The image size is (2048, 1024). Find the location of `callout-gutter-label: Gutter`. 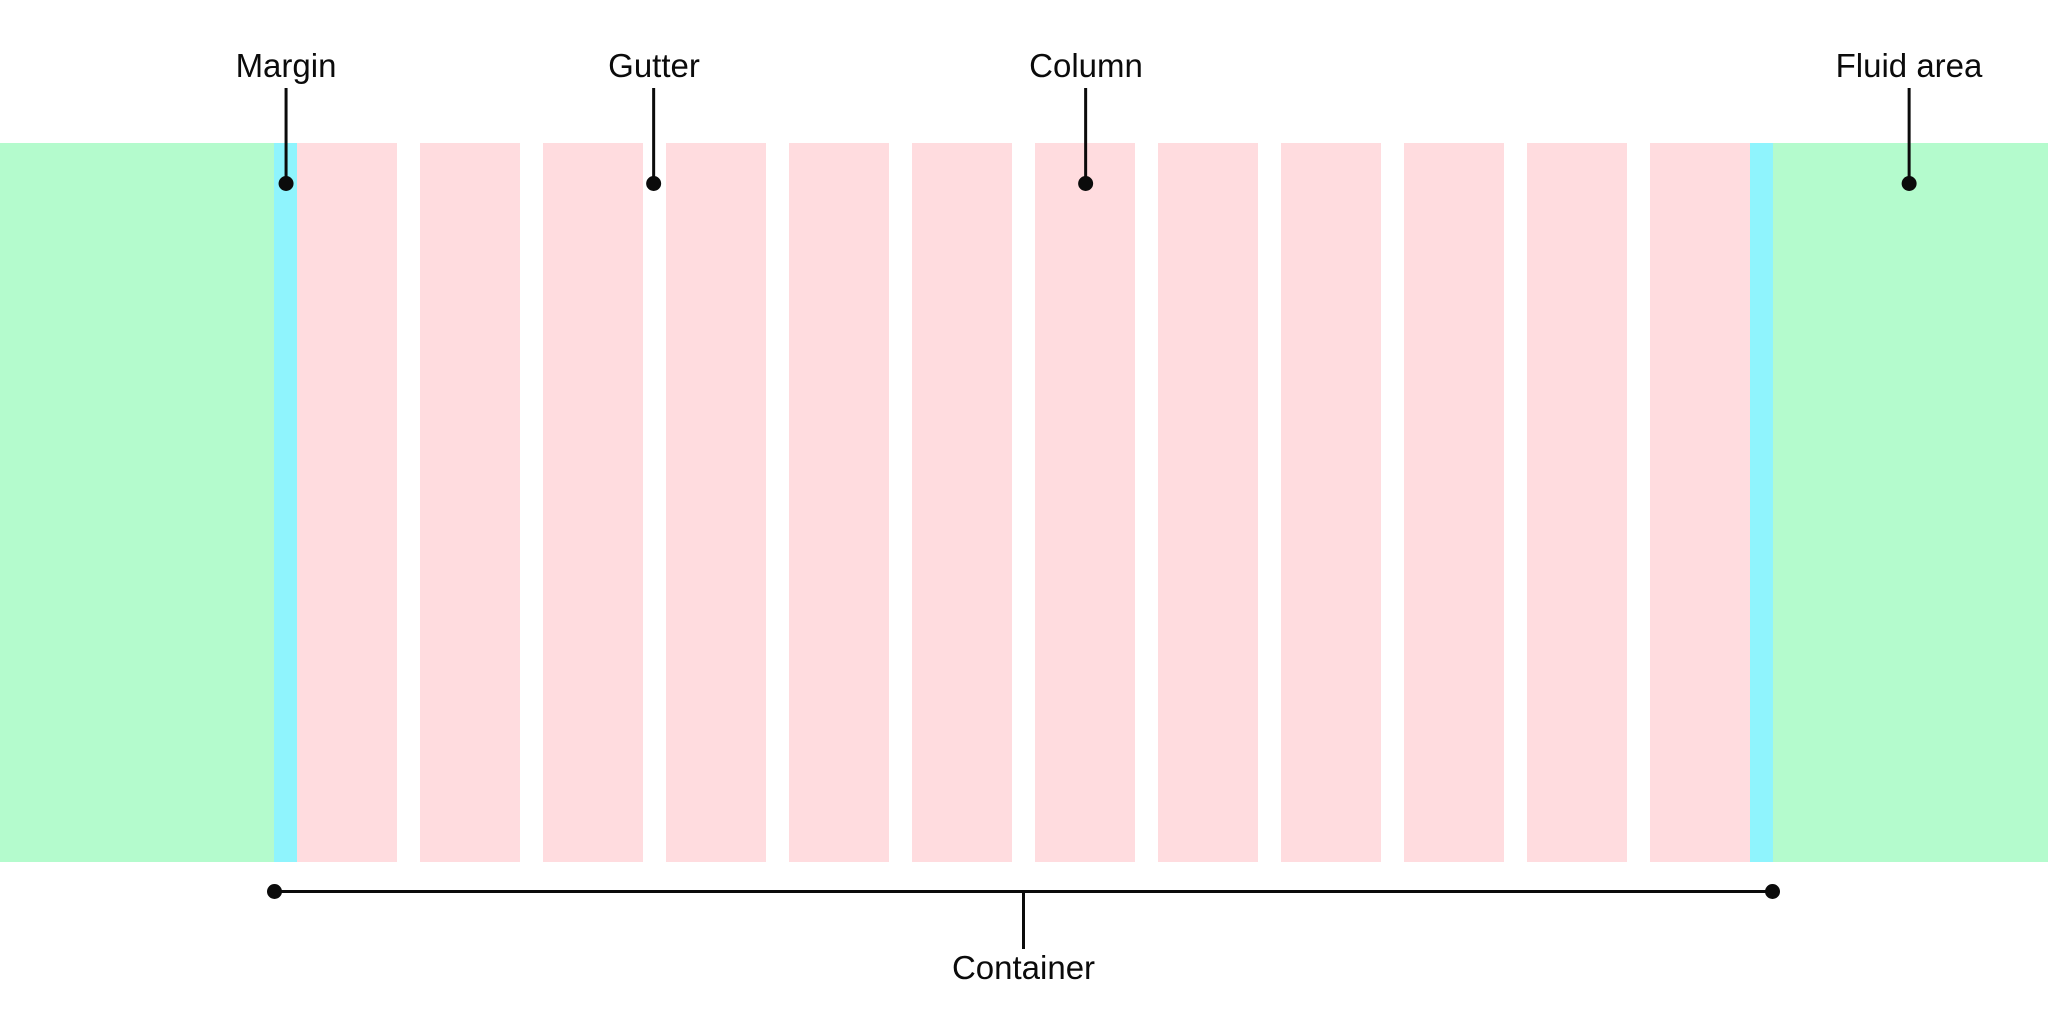

callout-gutter-label: Gutter is located at coordinates (654, 65).